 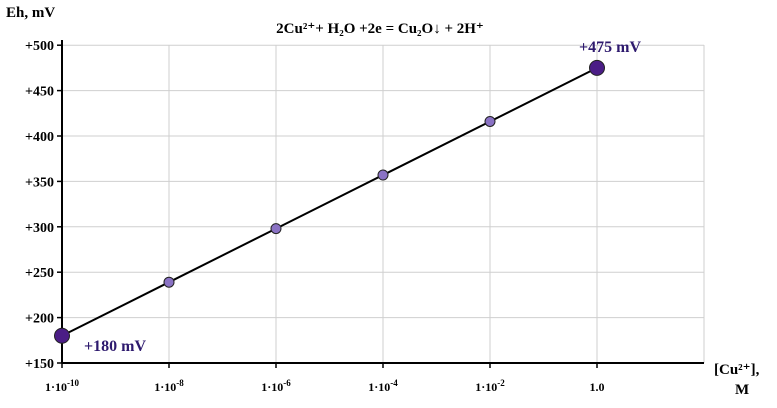 I want to click on y-tick-label: +300, so click(x=39, y=228).